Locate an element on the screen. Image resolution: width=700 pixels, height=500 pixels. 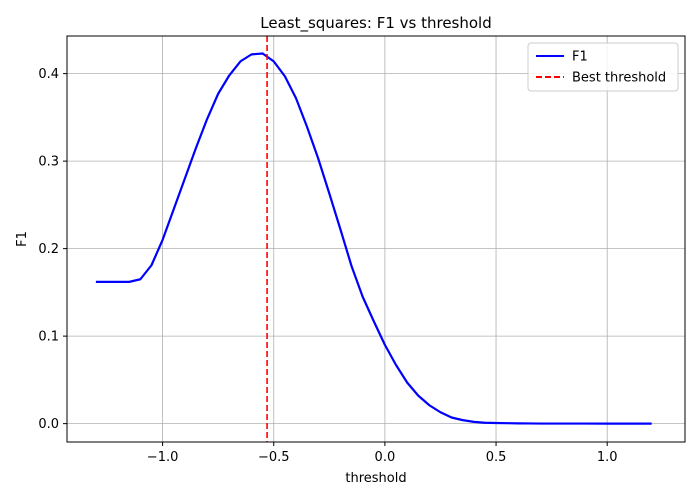
y-tick-label: 0.4 is located at coordinates (48, 74).